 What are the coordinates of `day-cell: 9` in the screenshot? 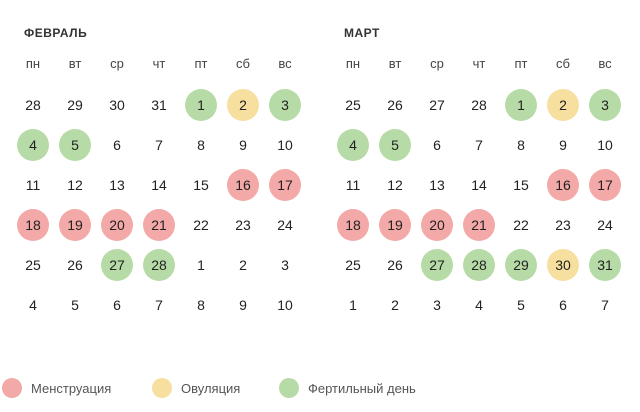 It's located at (243, 305).